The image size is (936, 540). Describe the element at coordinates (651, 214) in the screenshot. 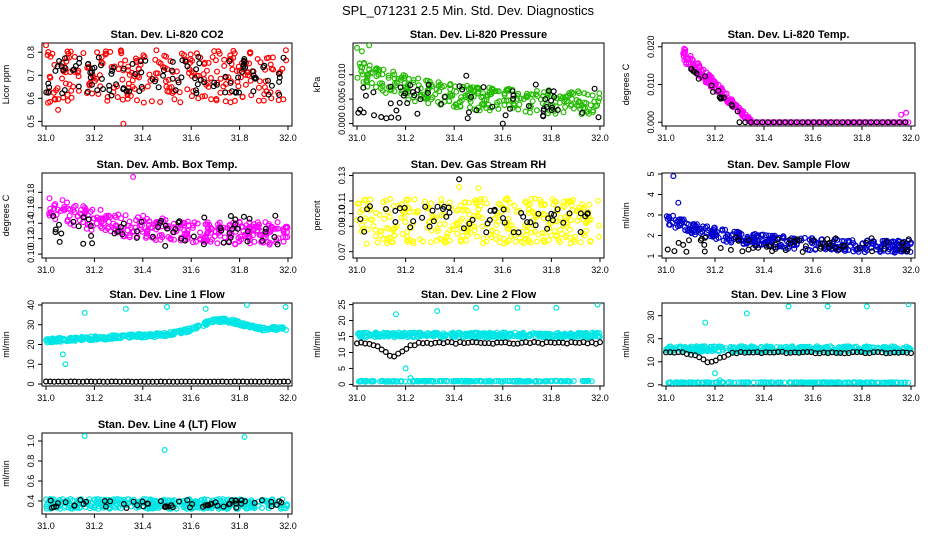

I see `y-tick-label: 3` at that location.